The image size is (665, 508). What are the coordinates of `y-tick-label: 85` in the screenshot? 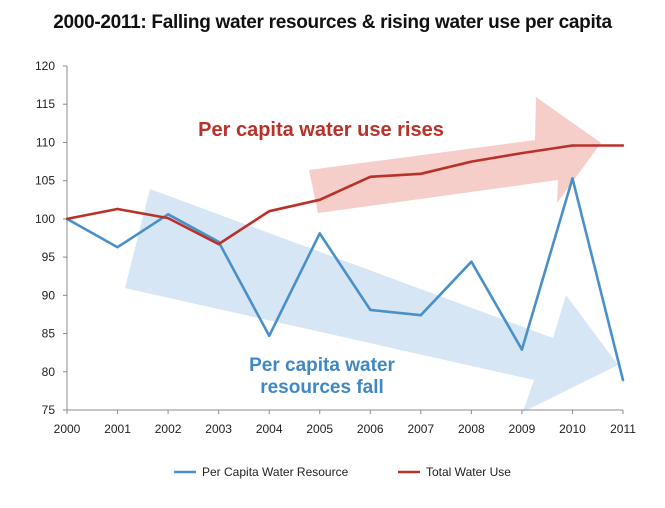 It's located at (49, 334).